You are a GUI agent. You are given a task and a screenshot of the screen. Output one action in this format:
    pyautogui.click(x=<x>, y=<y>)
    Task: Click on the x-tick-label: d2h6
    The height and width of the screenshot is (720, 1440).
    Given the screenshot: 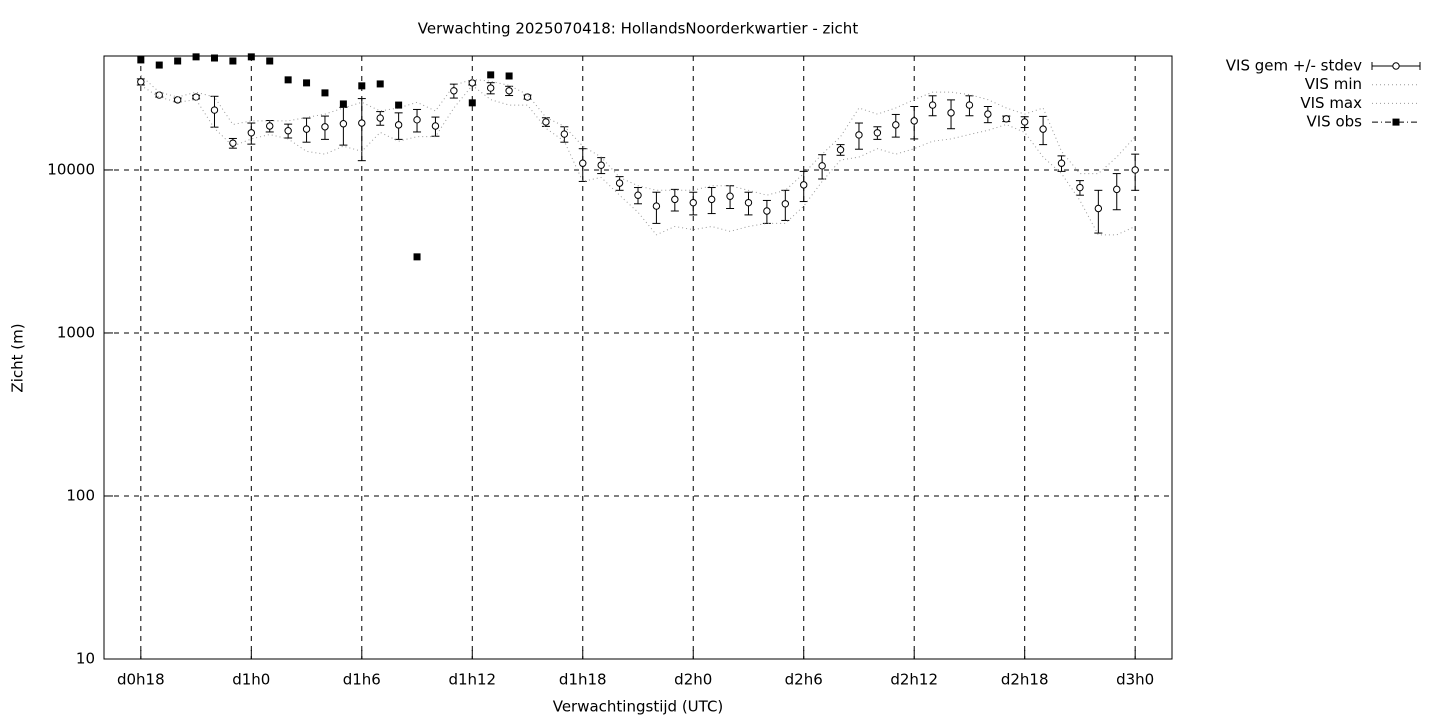 What is the action you would take?
    pyautogui.click(x=804, y=680)
    